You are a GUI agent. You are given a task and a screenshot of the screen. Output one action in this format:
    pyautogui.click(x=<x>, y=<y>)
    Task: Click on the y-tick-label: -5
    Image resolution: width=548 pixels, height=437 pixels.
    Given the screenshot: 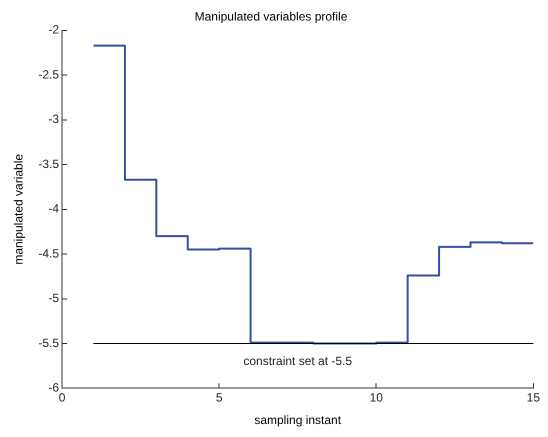 What is the action you would take?
    pyautogui.click(x=54, y=298)
    